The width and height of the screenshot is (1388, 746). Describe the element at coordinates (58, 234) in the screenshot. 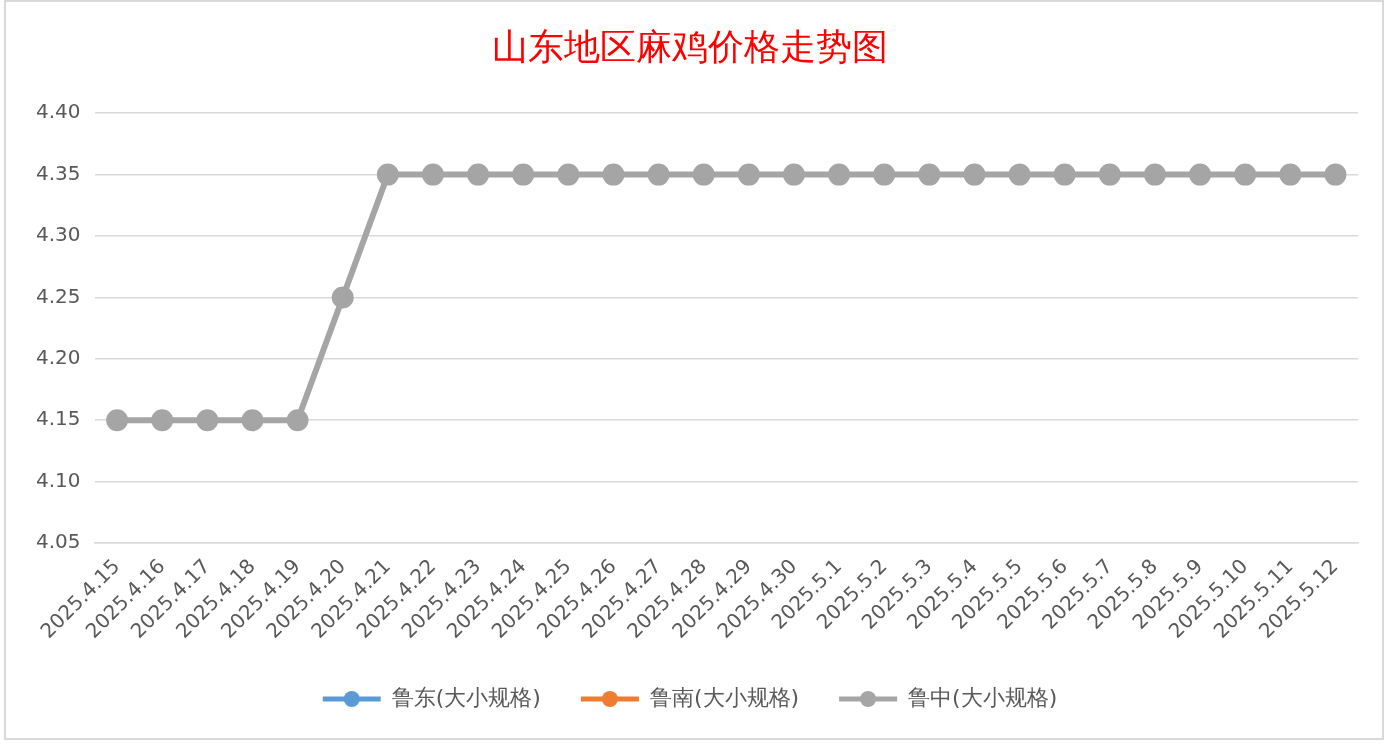

I see `y-tick-label: 4.30` at that location.